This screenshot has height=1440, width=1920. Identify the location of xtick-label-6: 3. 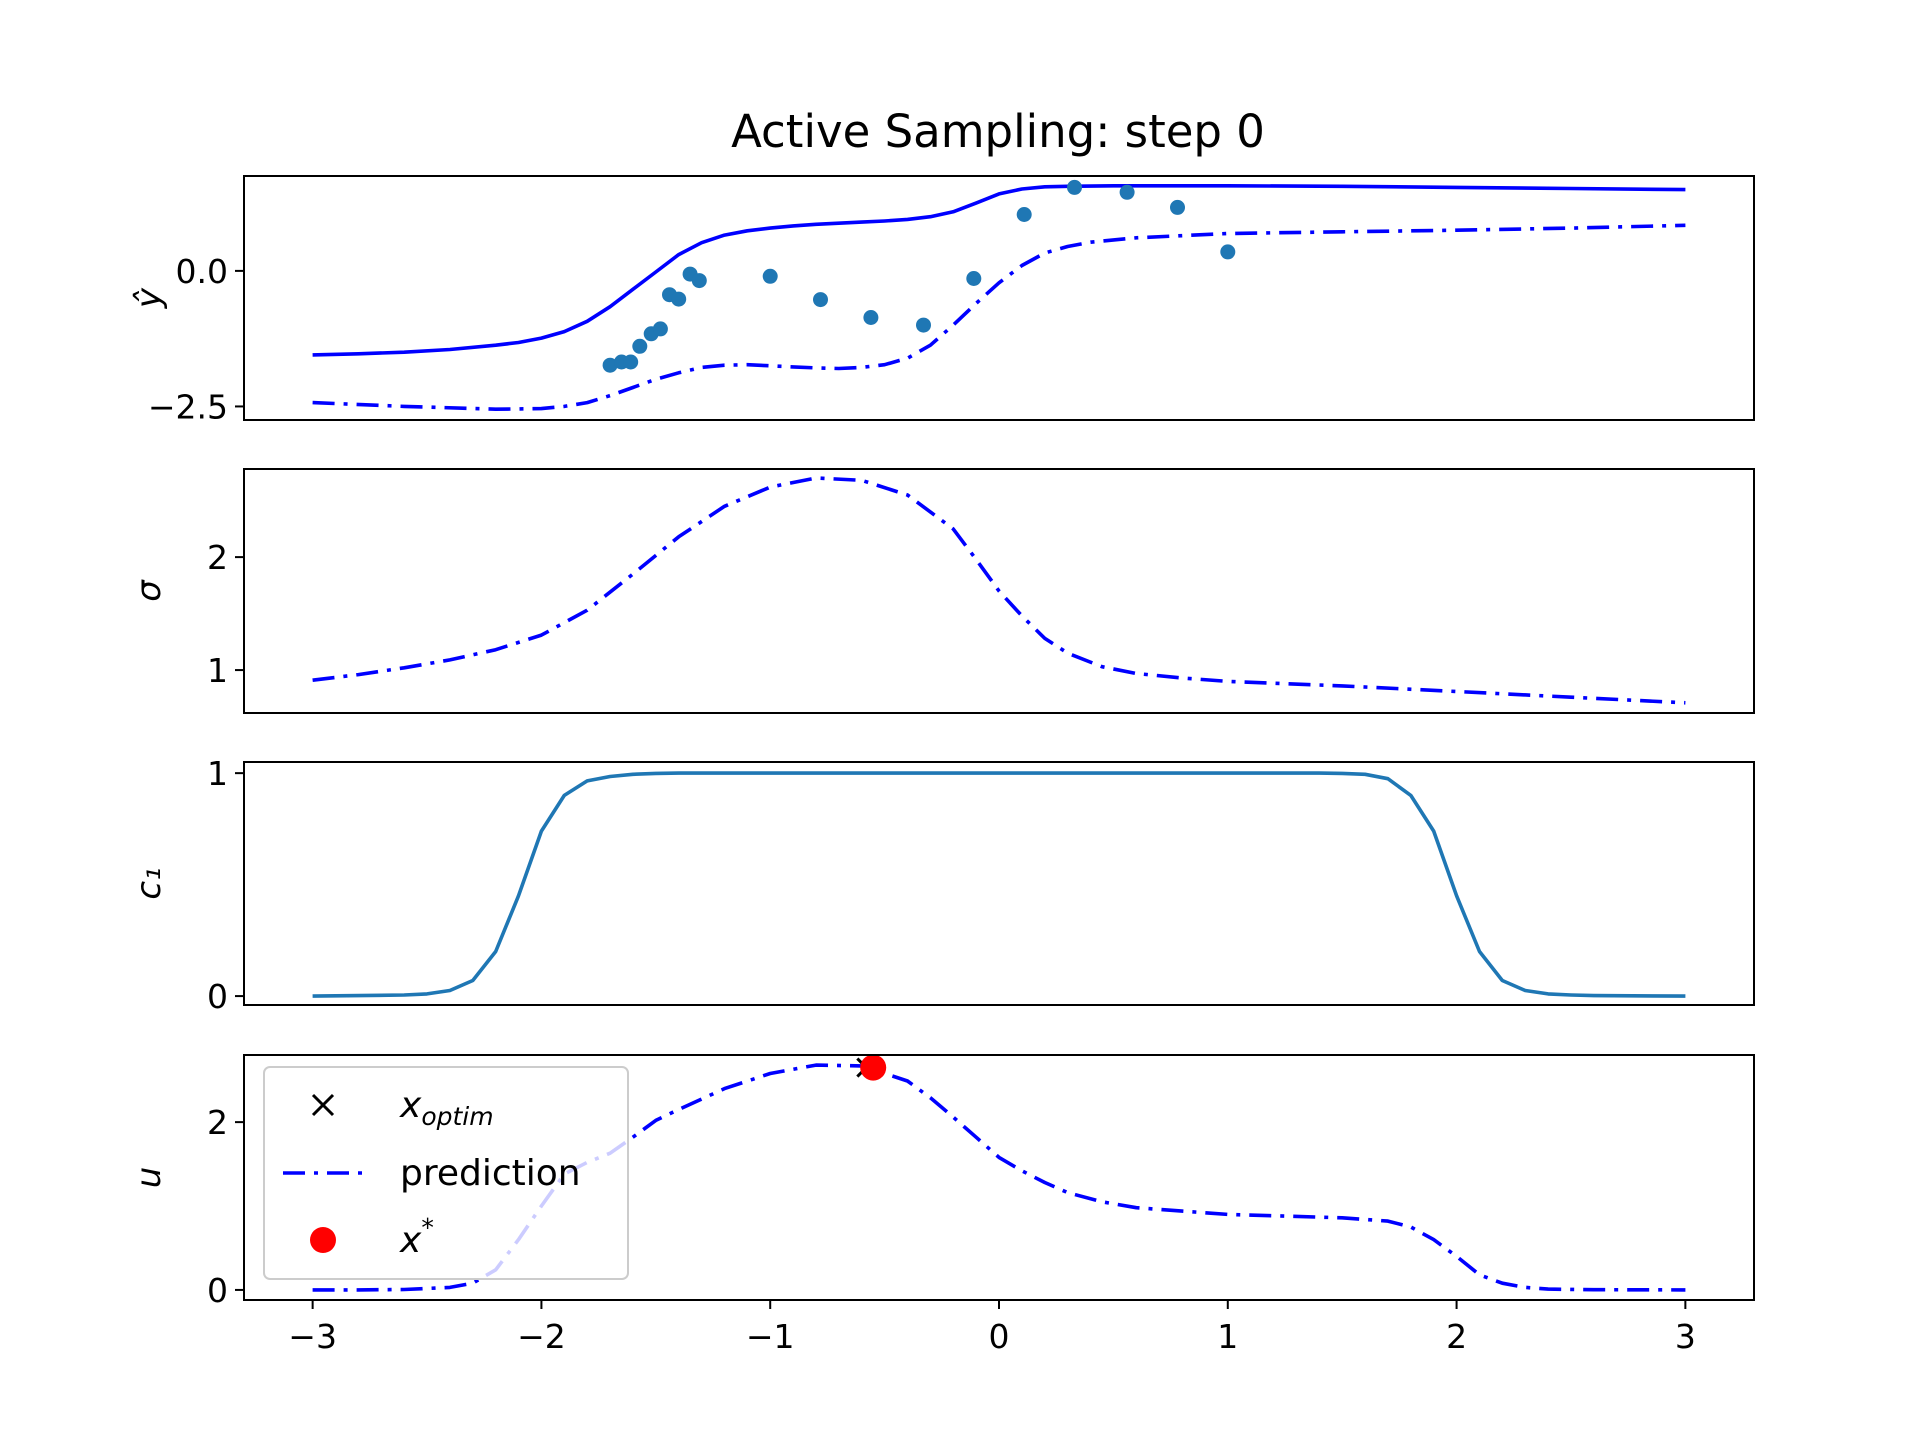
(1685, 1336).